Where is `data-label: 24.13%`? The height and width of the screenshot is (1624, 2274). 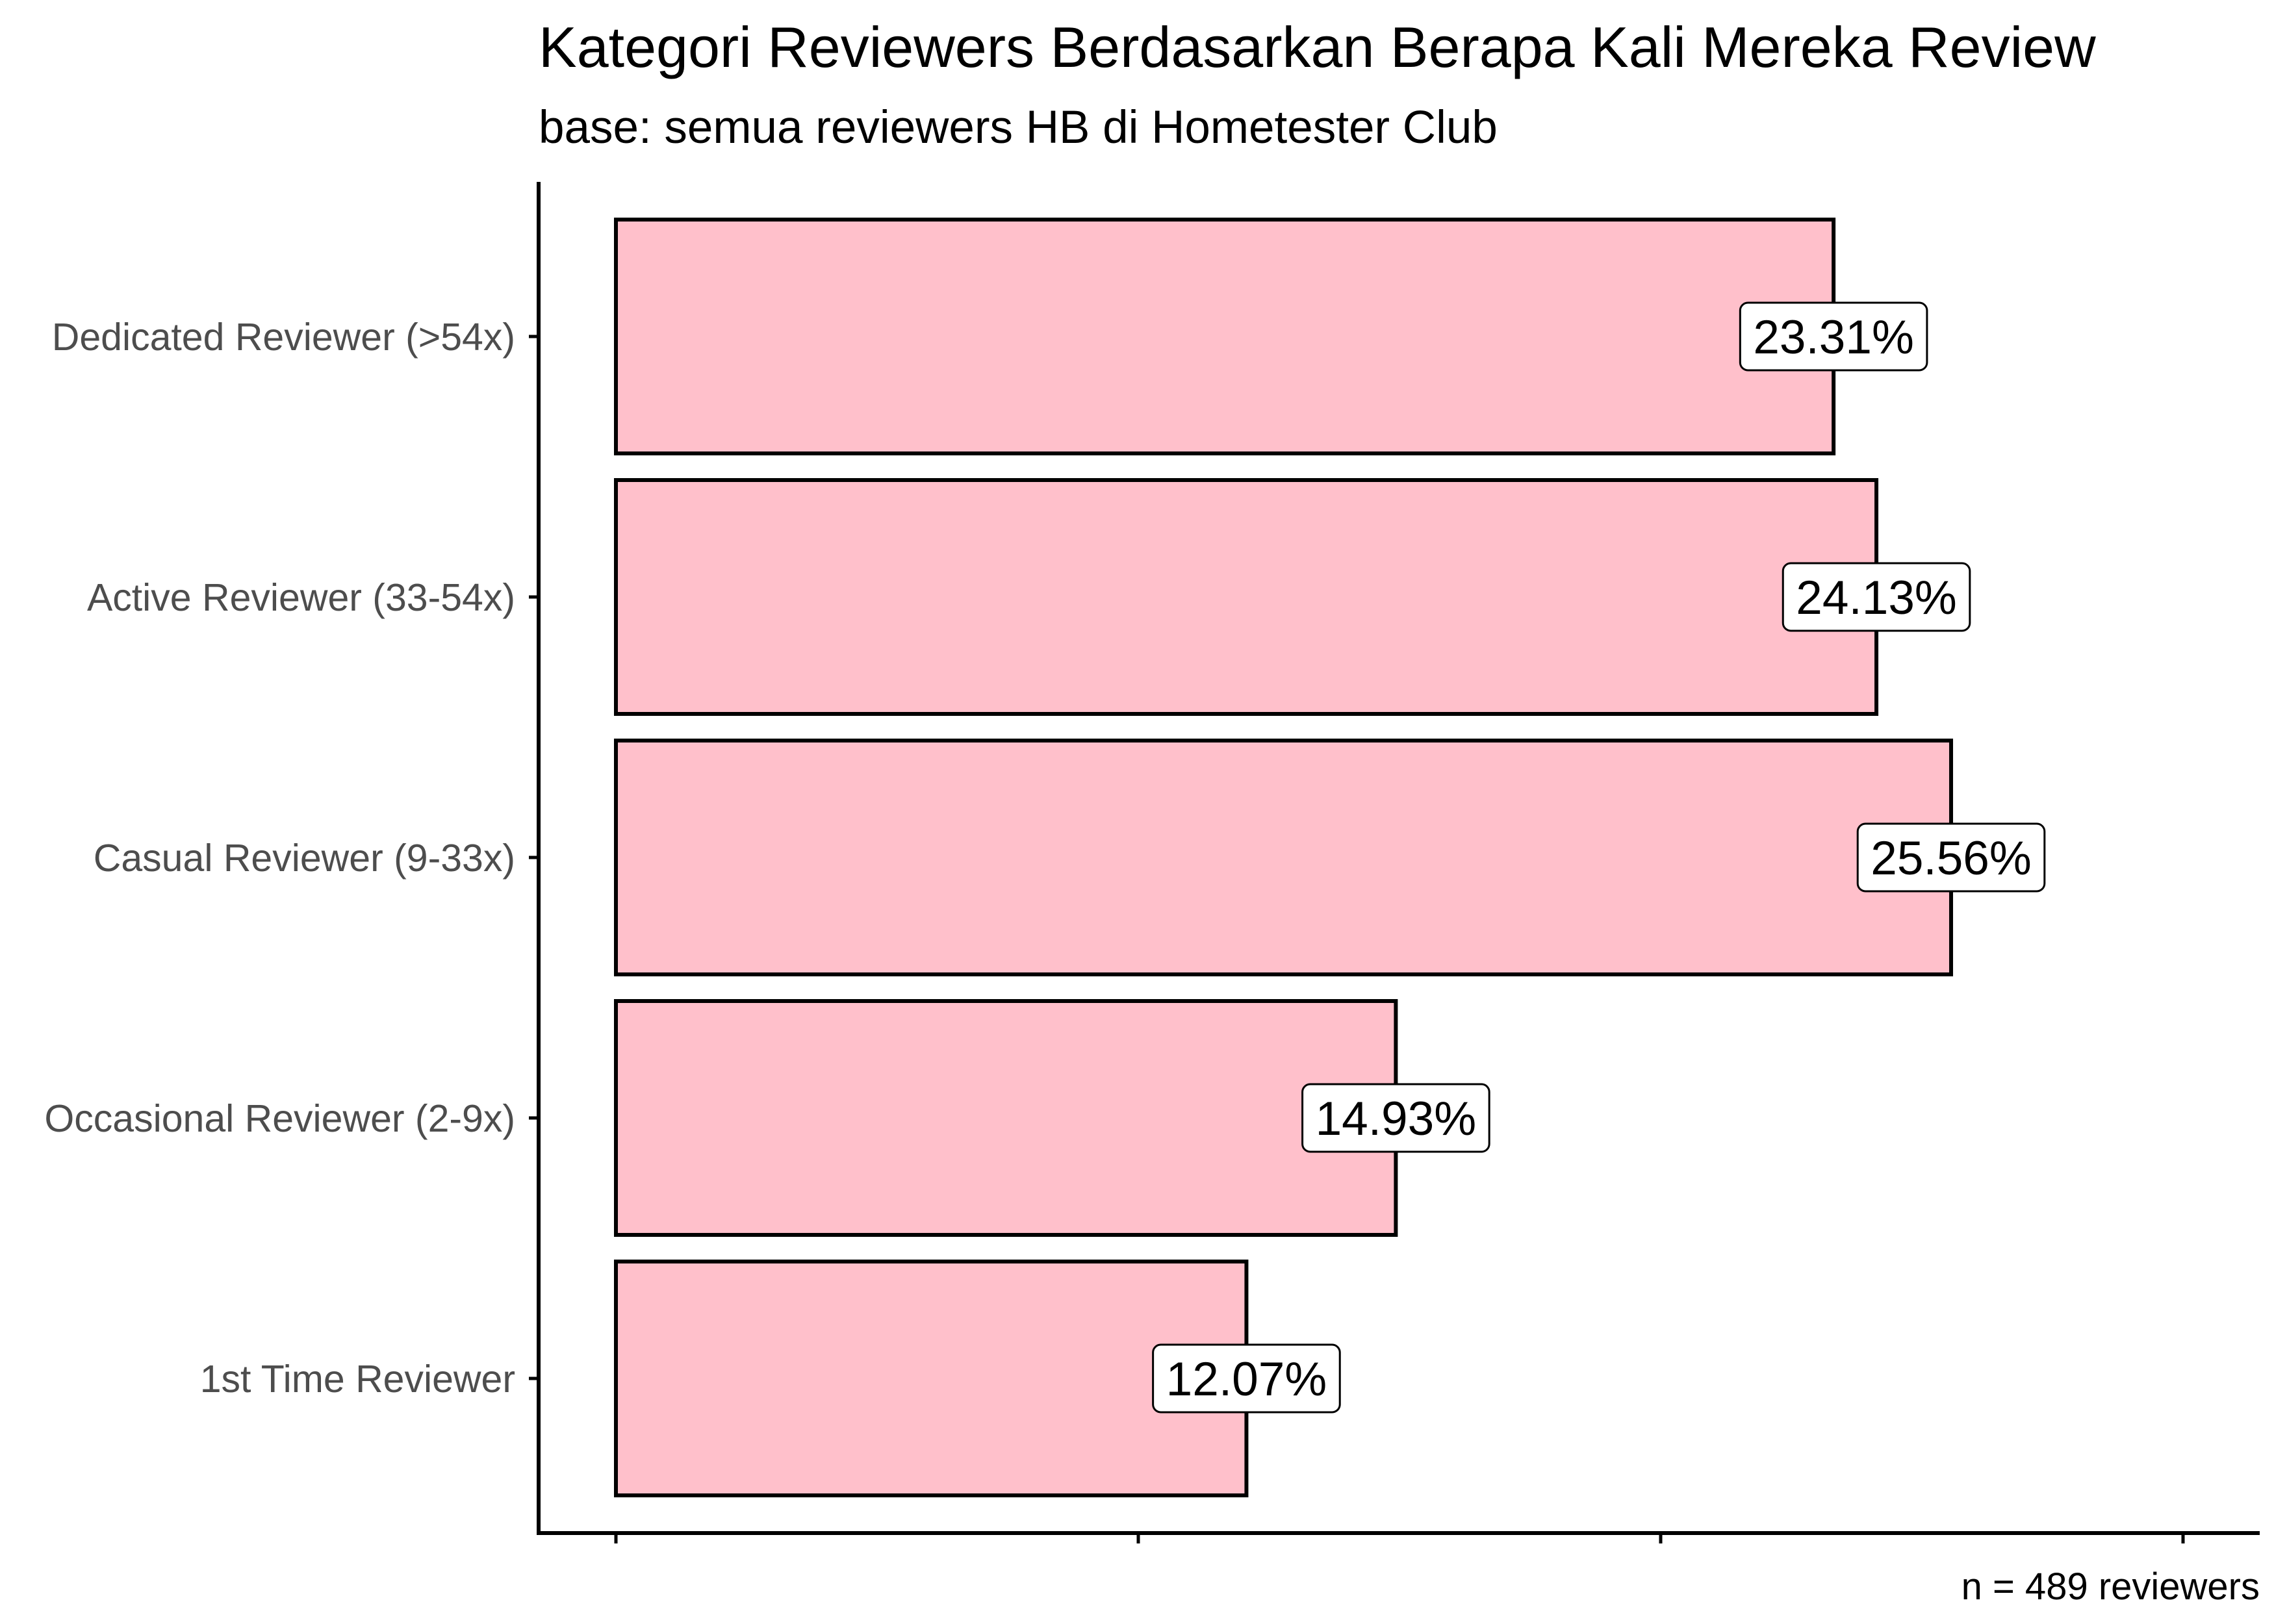
data-label: 24.13% is located at coordinates (1876, 598).